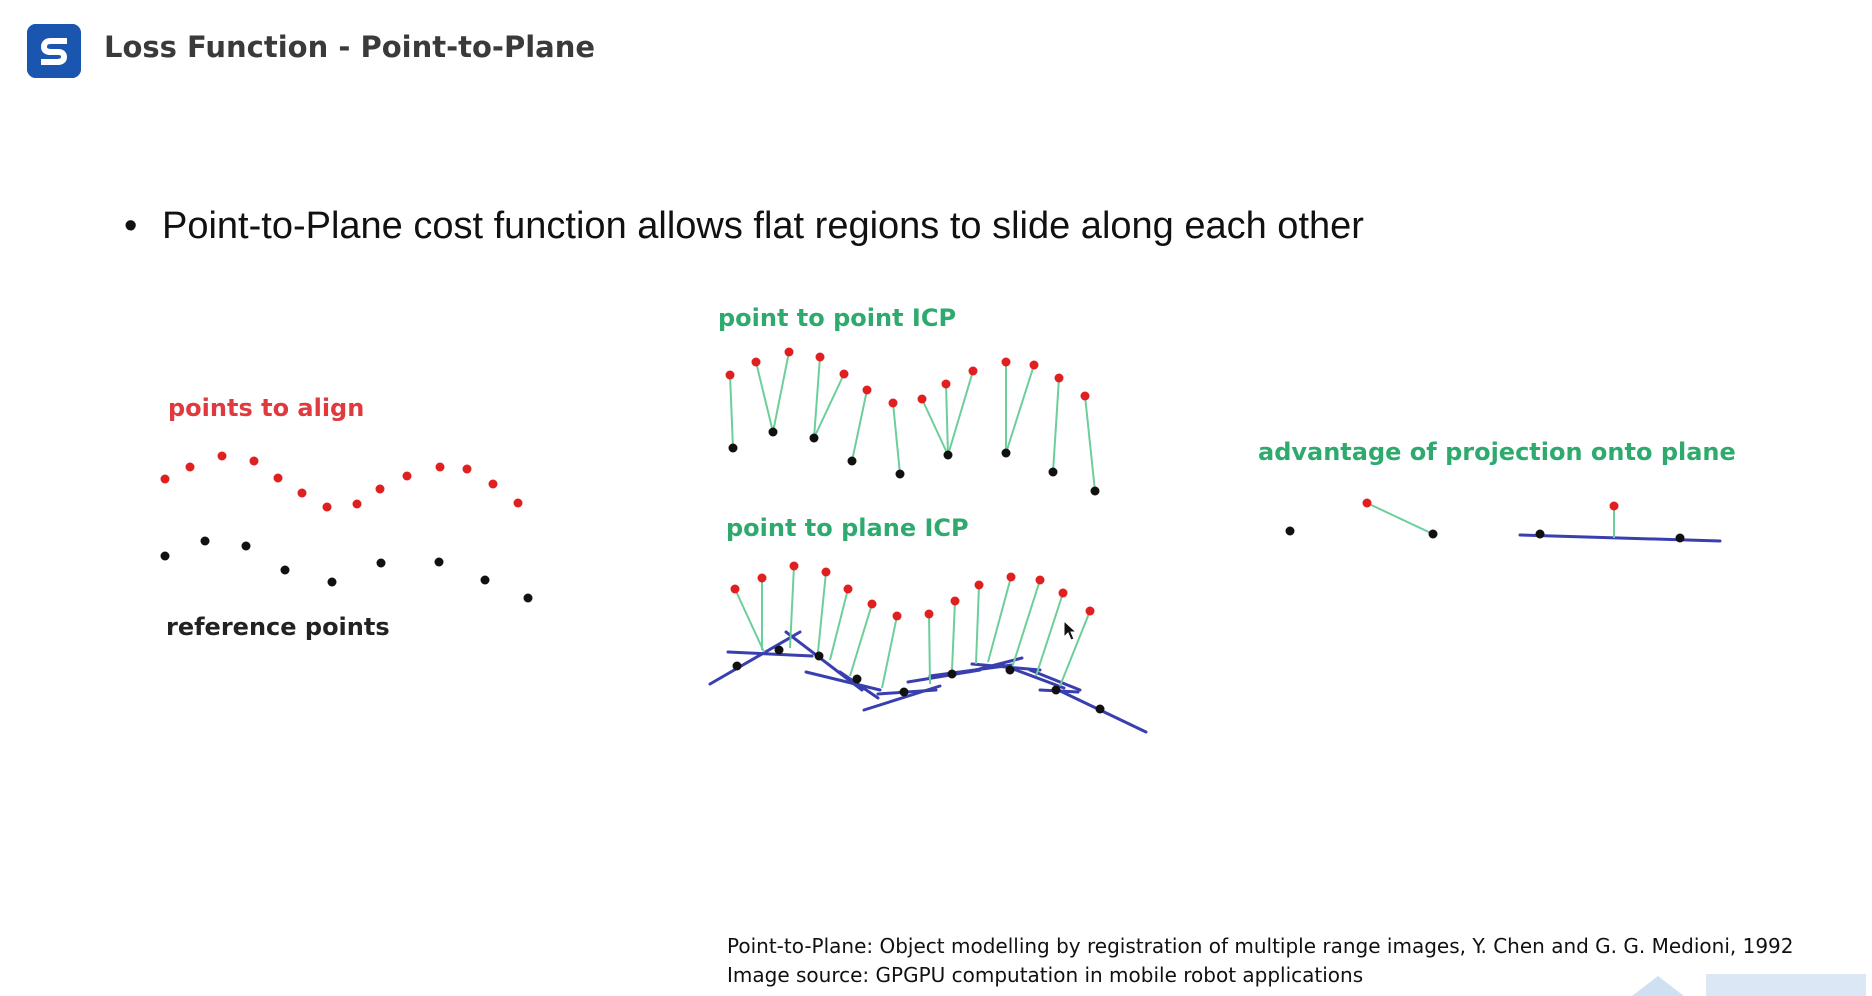 Image resolution: width=1872 pixels, height=996 pixels. What do you see at coordinates (341, 481) in the screenshot?
I see `points-to-align-group` at bounding box center [341, 481].